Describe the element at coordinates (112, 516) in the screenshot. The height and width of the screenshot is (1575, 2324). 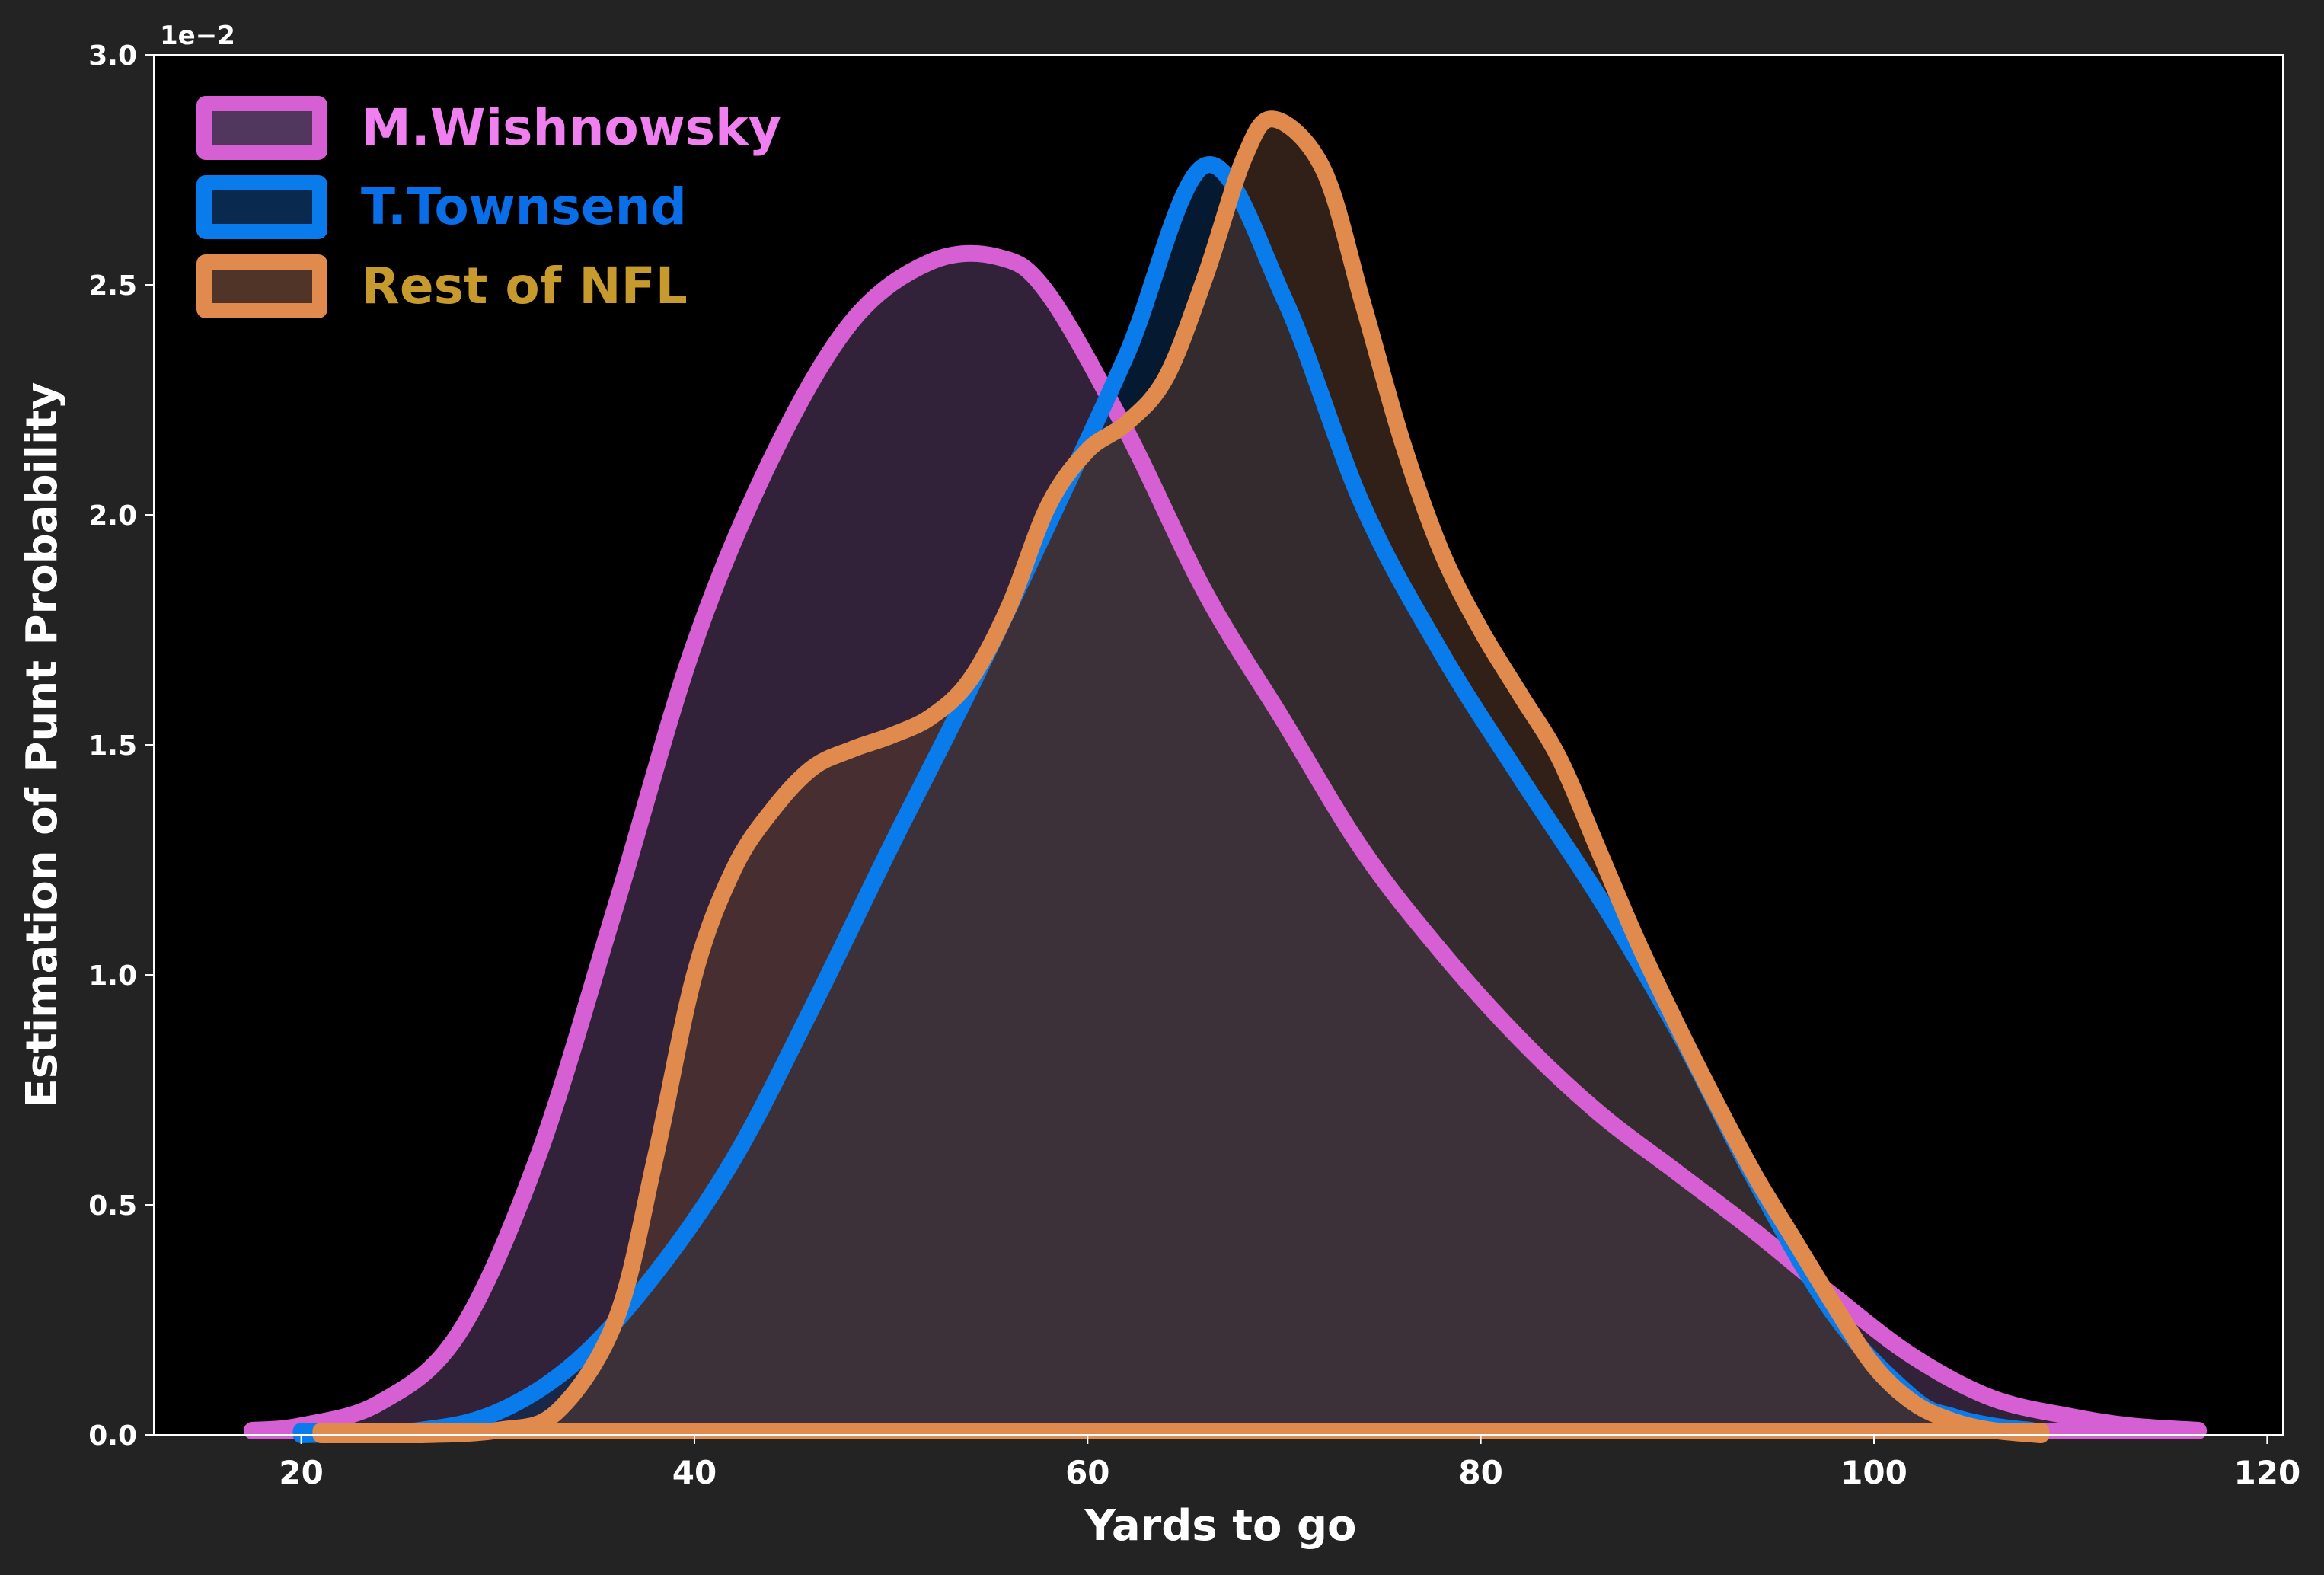
I see `y-tick-label: 2.0` at that location.